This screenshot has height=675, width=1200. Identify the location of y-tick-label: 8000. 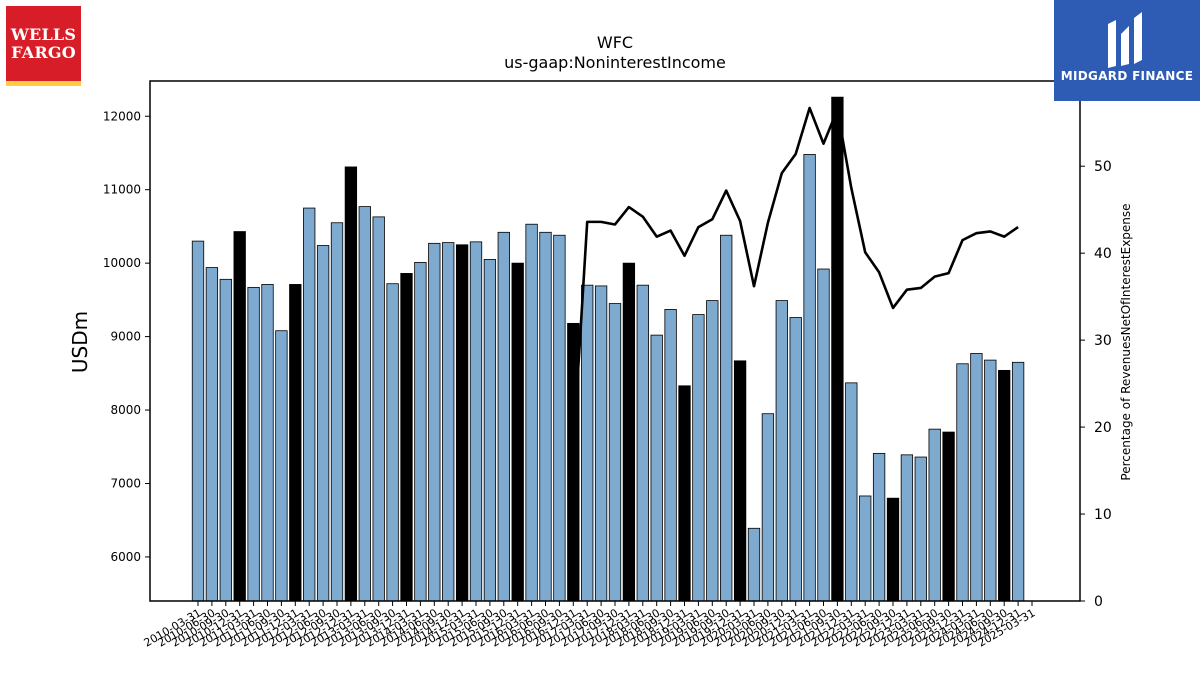
(125, 410).